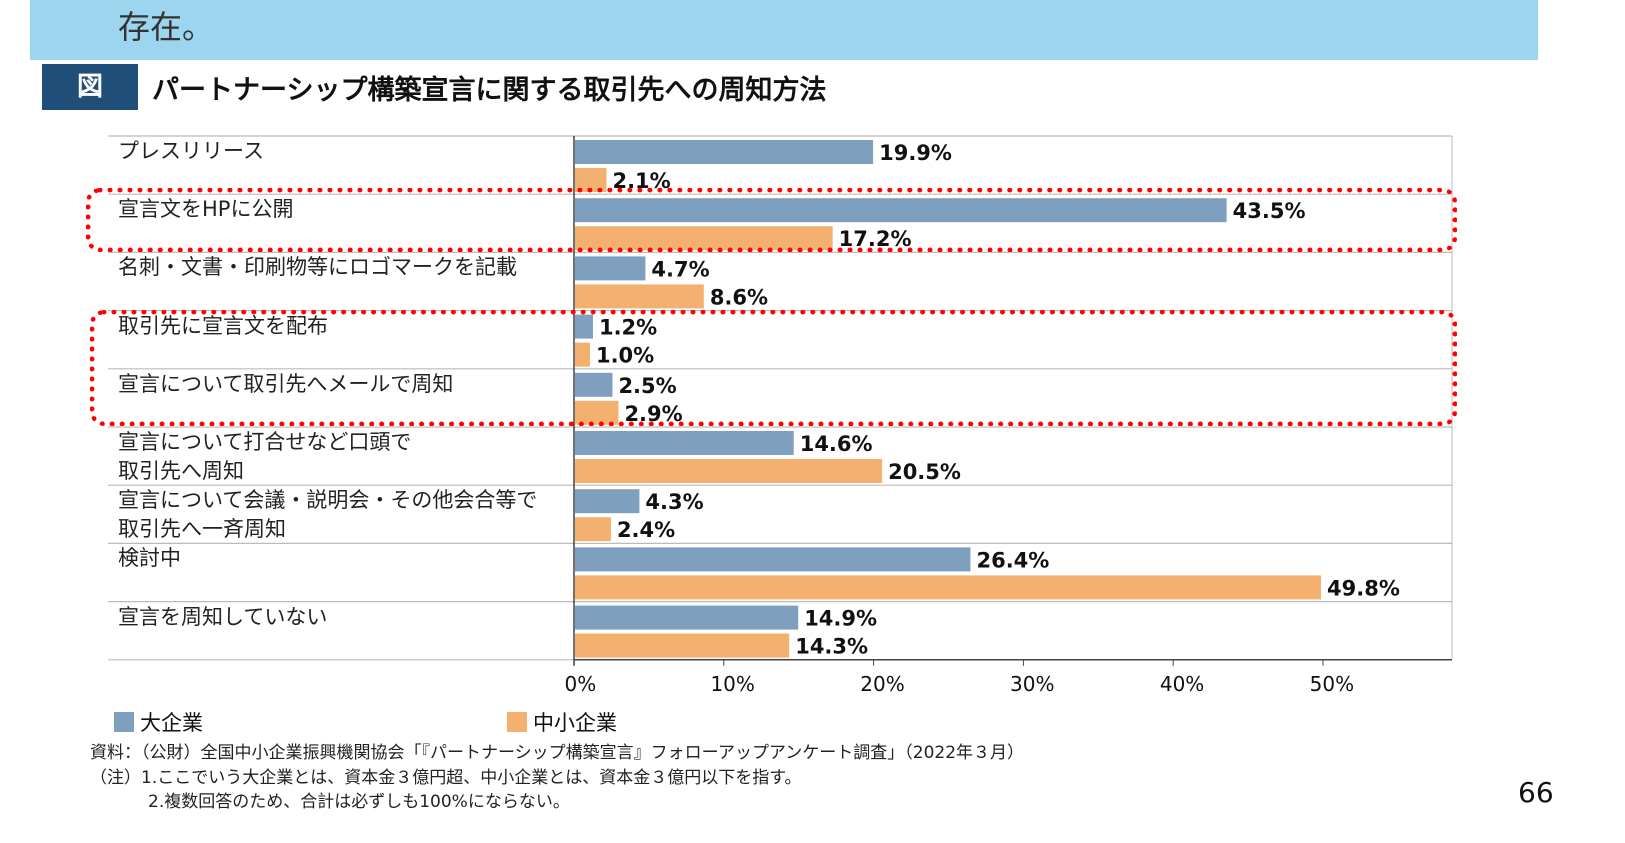 This screenshot has width=1625, height=843. Describe the element at coordinates (265, 456) in the screenshot. I see `category-label: 宣言について打合せなど口頭で 取引先へ周知` at that location.